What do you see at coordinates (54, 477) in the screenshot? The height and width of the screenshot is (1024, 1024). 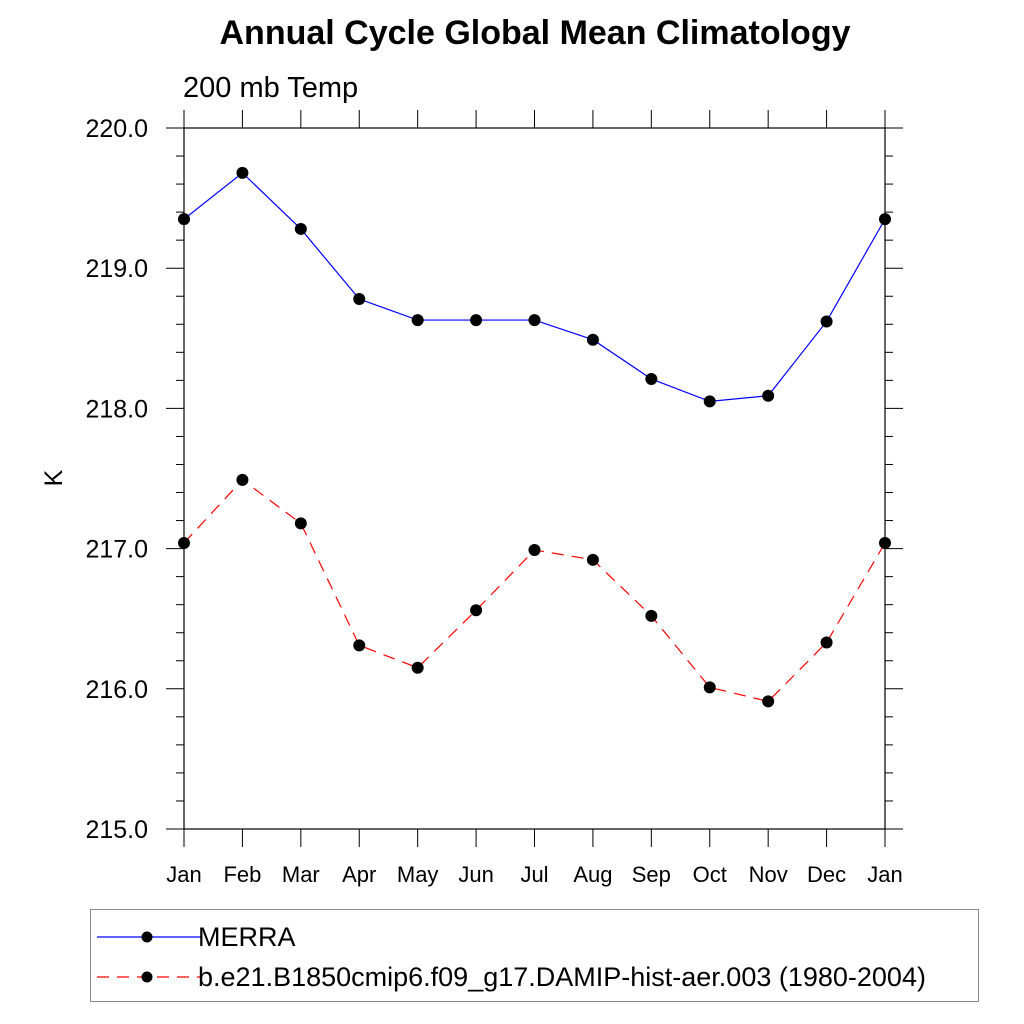 I see `y-axis-label: K` at bounding box center [54, 477].